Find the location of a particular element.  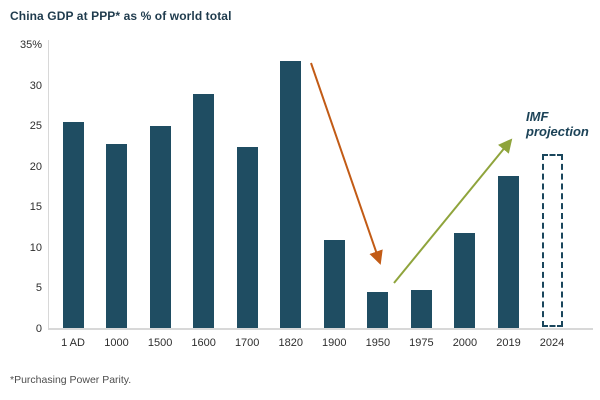

x-tick-label-1900: 1900 is located at coordinates (334, 343).